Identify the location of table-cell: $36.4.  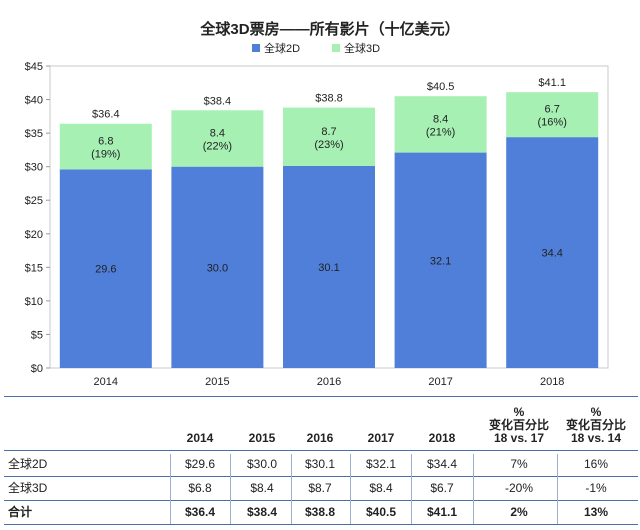
(200, 512).